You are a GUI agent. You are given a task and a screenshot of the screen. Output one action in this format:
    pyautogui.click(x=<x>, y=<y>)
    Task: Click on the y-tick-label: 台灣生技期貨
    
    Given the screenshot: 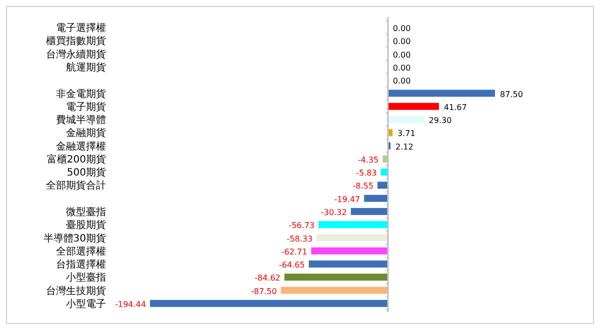 What is the action you would take?
    pyautogui.click(x=76, y=290)
    